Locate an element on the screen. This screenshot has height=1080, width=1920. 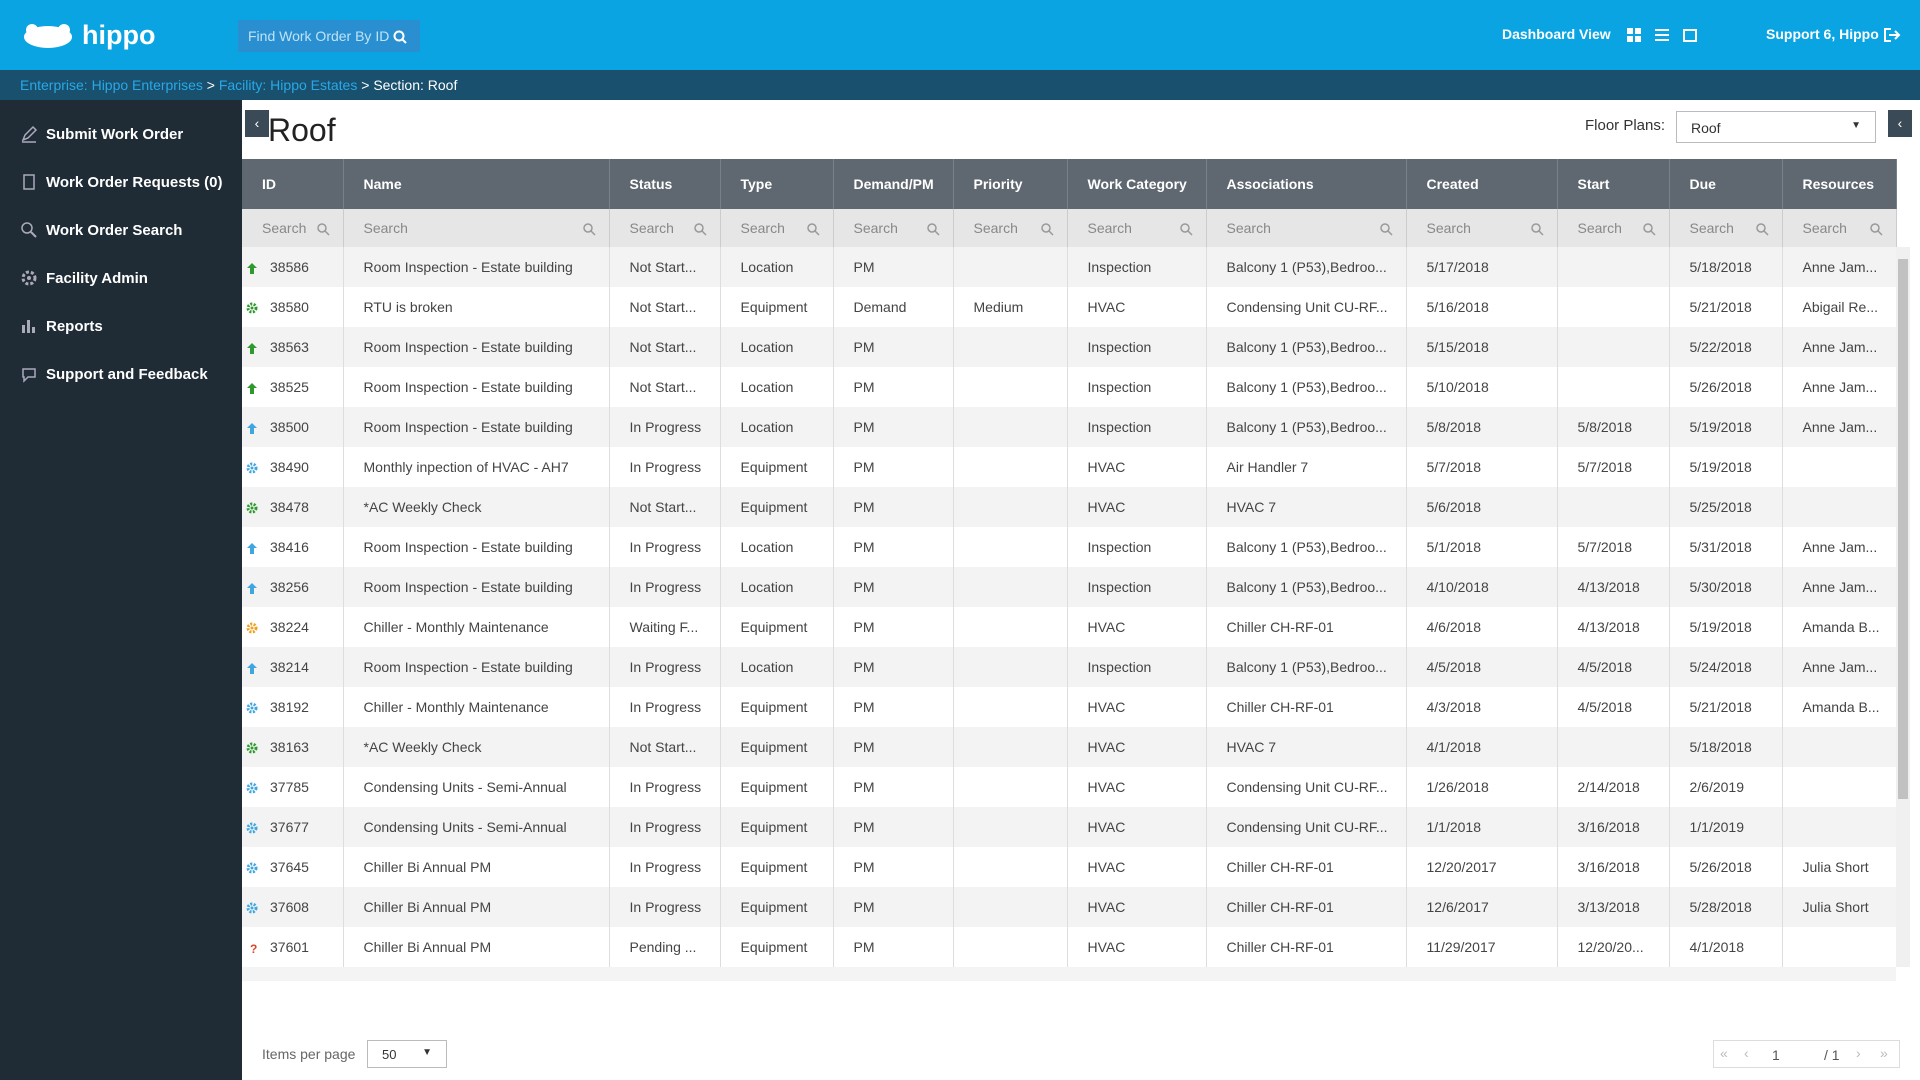
table-cell: 1/1/2018 is located at coordinates (1482, 827).